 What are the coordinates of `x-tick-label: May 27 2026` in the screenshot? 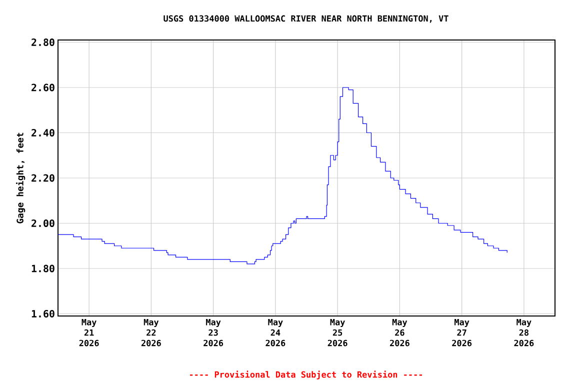 It's located at (462, 332).